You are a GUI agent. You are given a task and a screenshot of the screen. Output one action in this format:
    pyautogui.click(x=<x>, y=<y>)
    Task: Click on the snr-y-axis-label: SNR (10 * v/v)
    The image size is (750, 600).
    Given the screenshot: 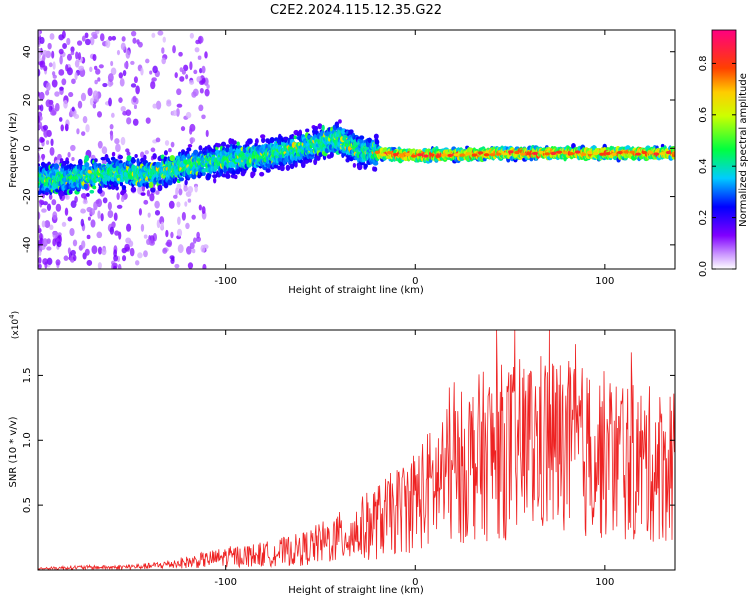 What is the action you would take?
    pyautogui.click(x=13, y=451)
    